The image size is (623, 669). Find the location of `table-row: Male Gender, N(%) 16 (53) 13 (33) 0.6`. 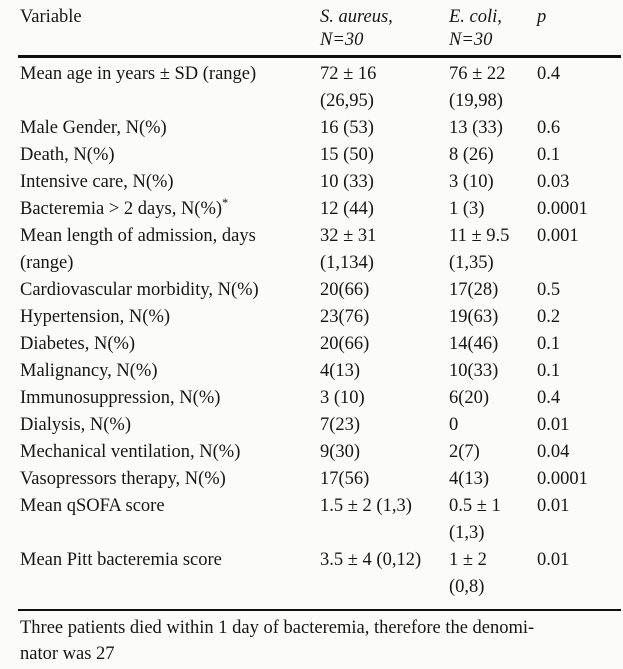

table-row: Male Gender, N(%) 16 (53) 13 (33) 0.6 is located at coordinates (319, 128).